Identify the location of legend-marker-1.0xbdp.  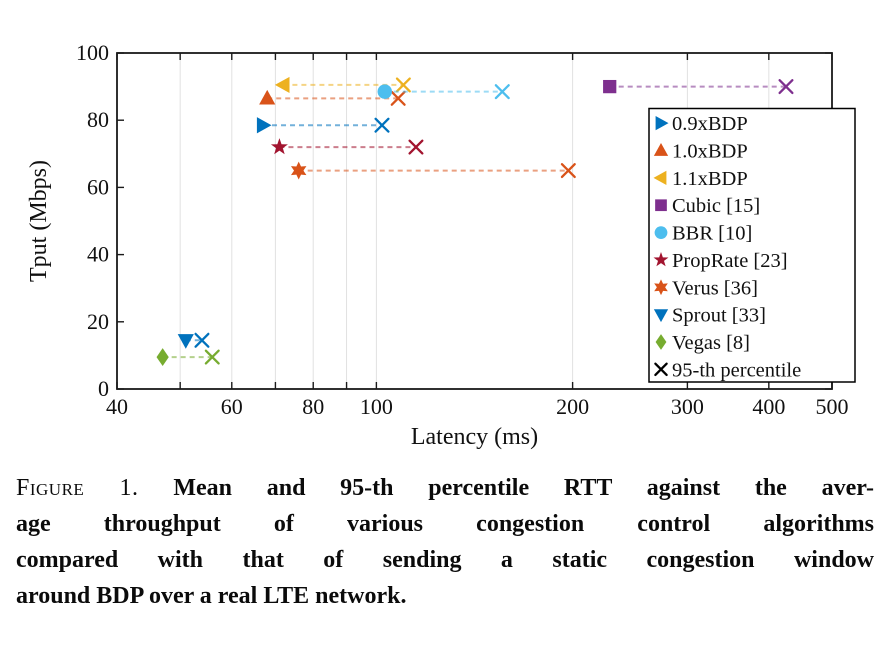
(661, 149).